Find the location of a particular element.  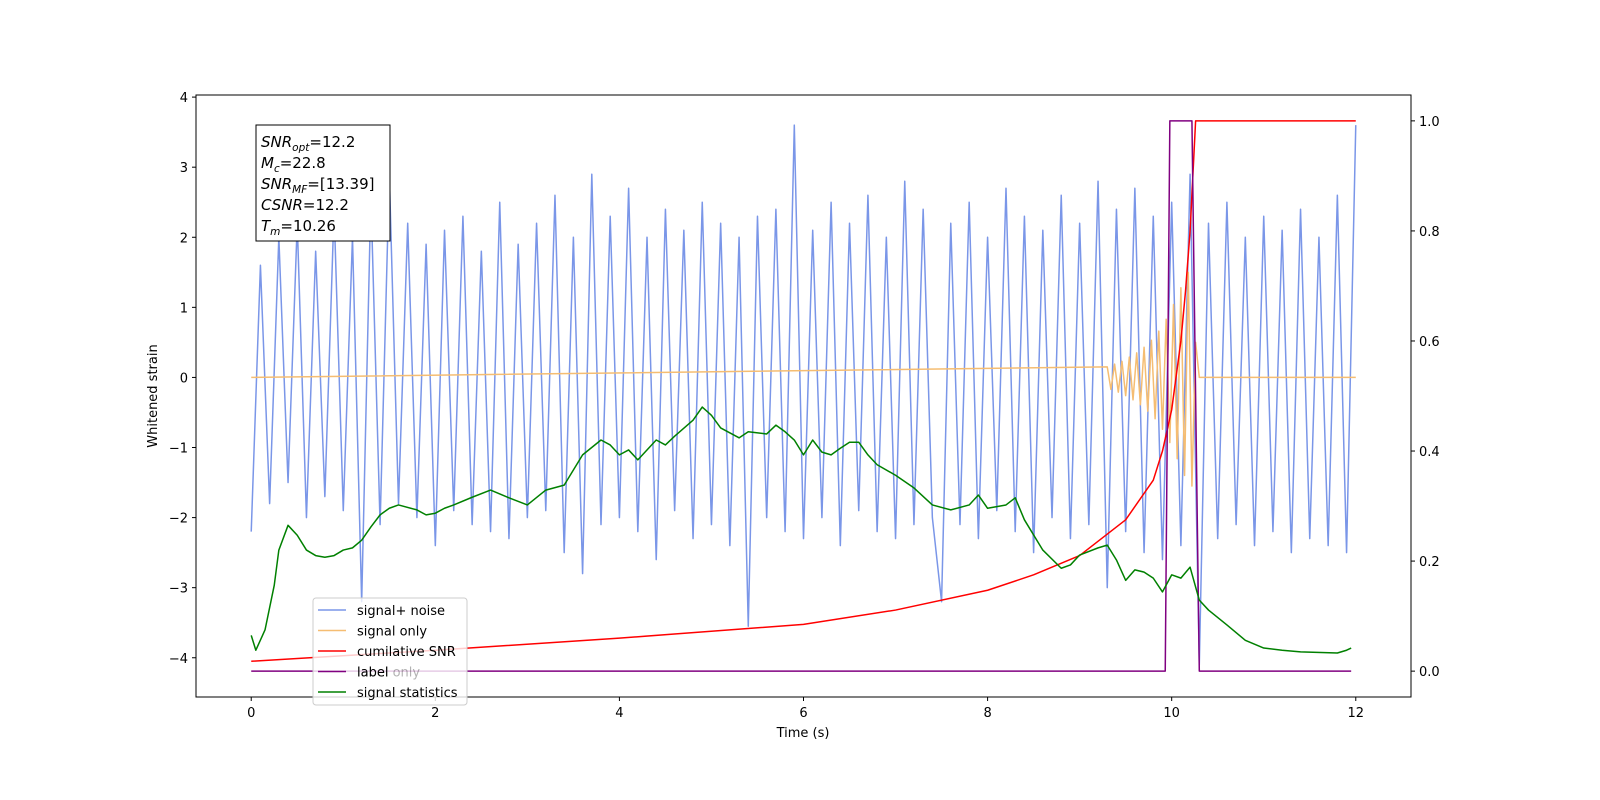

annotation-symbol: M is located at coordinates (267, 163).